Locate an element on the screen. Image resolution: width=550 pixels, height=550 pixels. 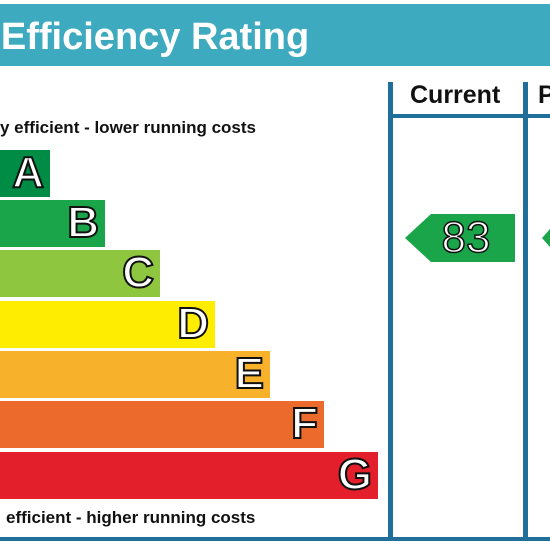
rating-band-e: E is located at coordinates (135, 374).